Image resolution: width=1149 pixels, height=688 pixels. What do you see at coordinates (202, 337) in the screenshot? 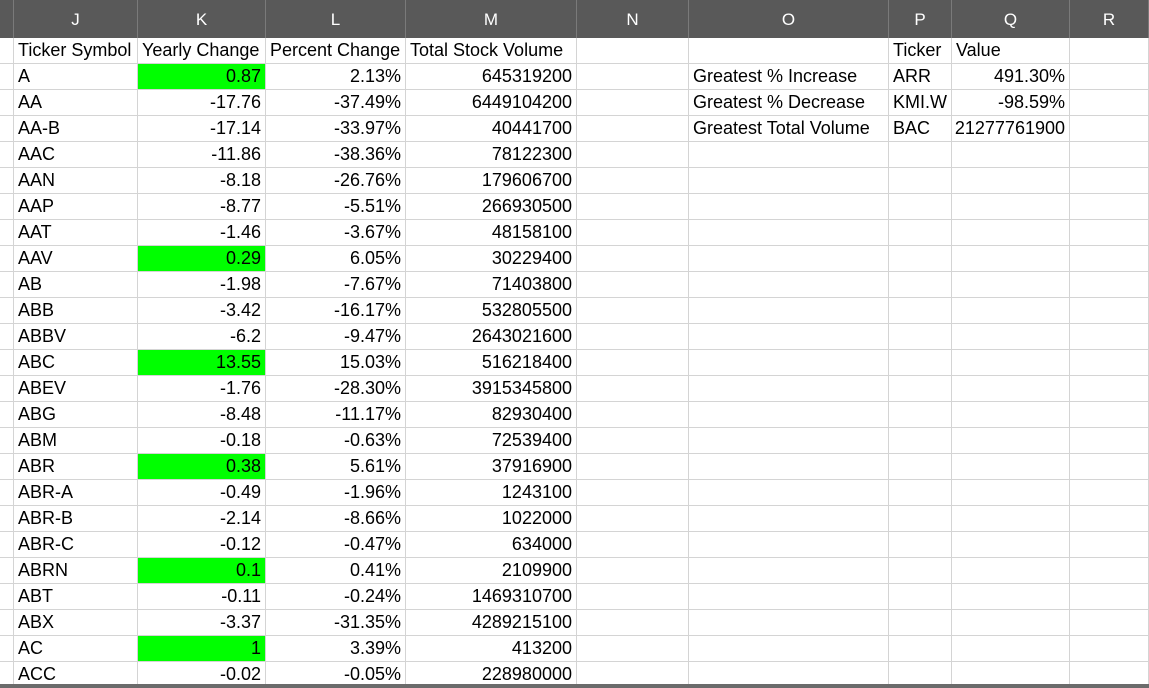
I see `yearly-change-cell: -6.2` at bounding box center [202, 337].